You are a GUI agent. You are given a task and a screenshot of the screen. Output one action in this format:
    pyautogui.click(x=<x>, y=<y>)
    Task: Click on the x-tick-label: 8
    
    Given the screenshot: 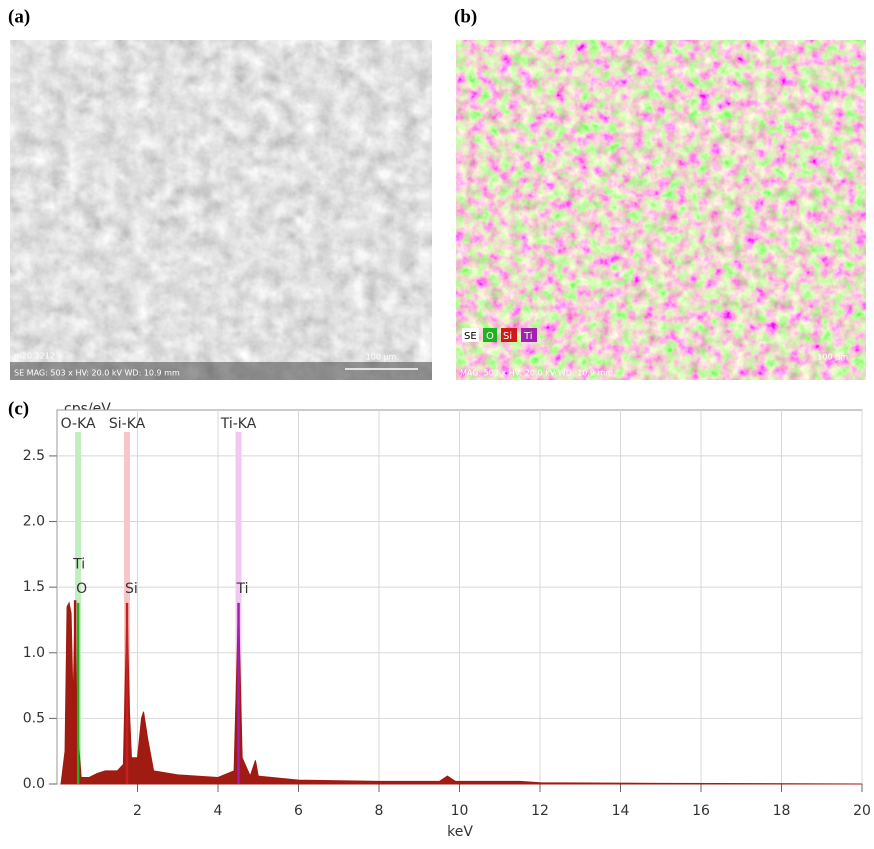 What is the action you would take?
    pyautogui.click(x=379, y=811)
    